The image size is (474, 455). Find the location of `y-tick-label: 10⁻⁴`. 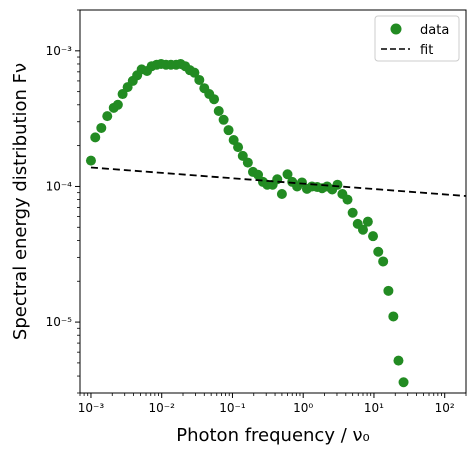

y-tick-label: 10⁻⁴ is located at coordinates (59, 186).